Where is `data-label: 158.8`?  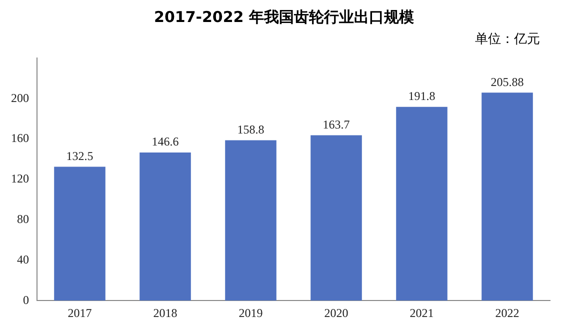
data-label: 158.8 is located at coordinates (250, 129).